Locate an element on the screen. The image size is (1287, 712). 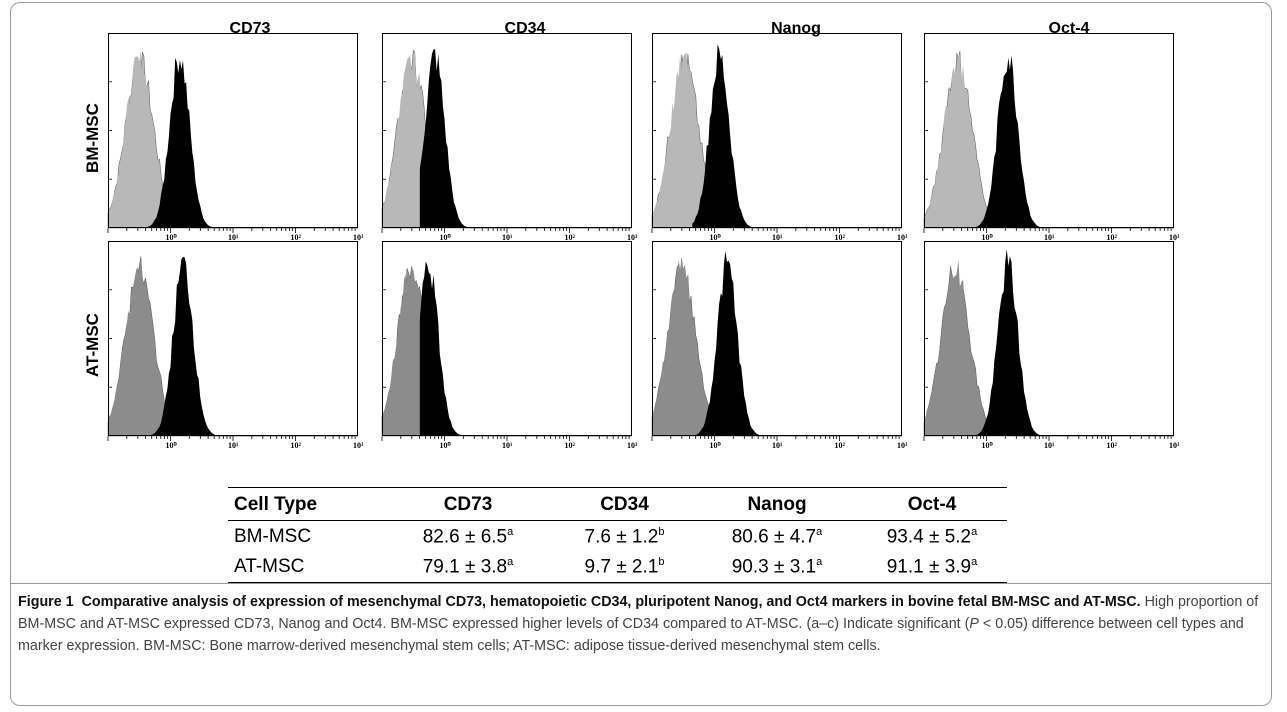
header-cd73: CD73 is located at coordinates (468, 504).